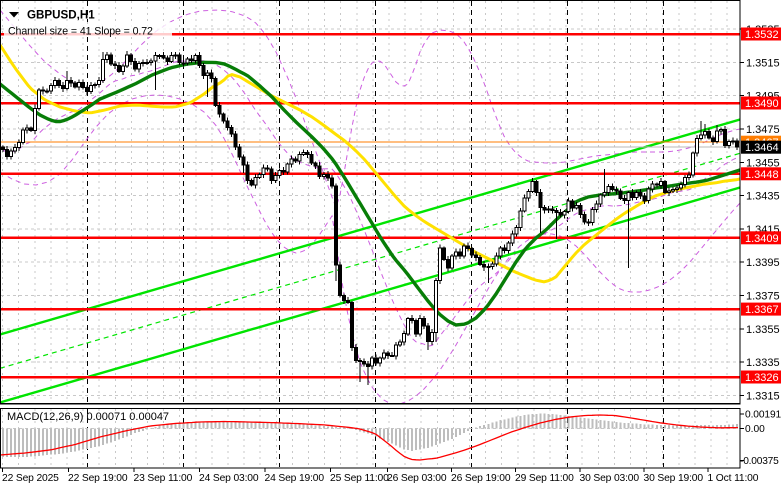 The height and width of the screenshot is (489, 781). Describe the element at coordinates (762, 175) in the screenshot. I see `svg-text: 1.3448` at that location.